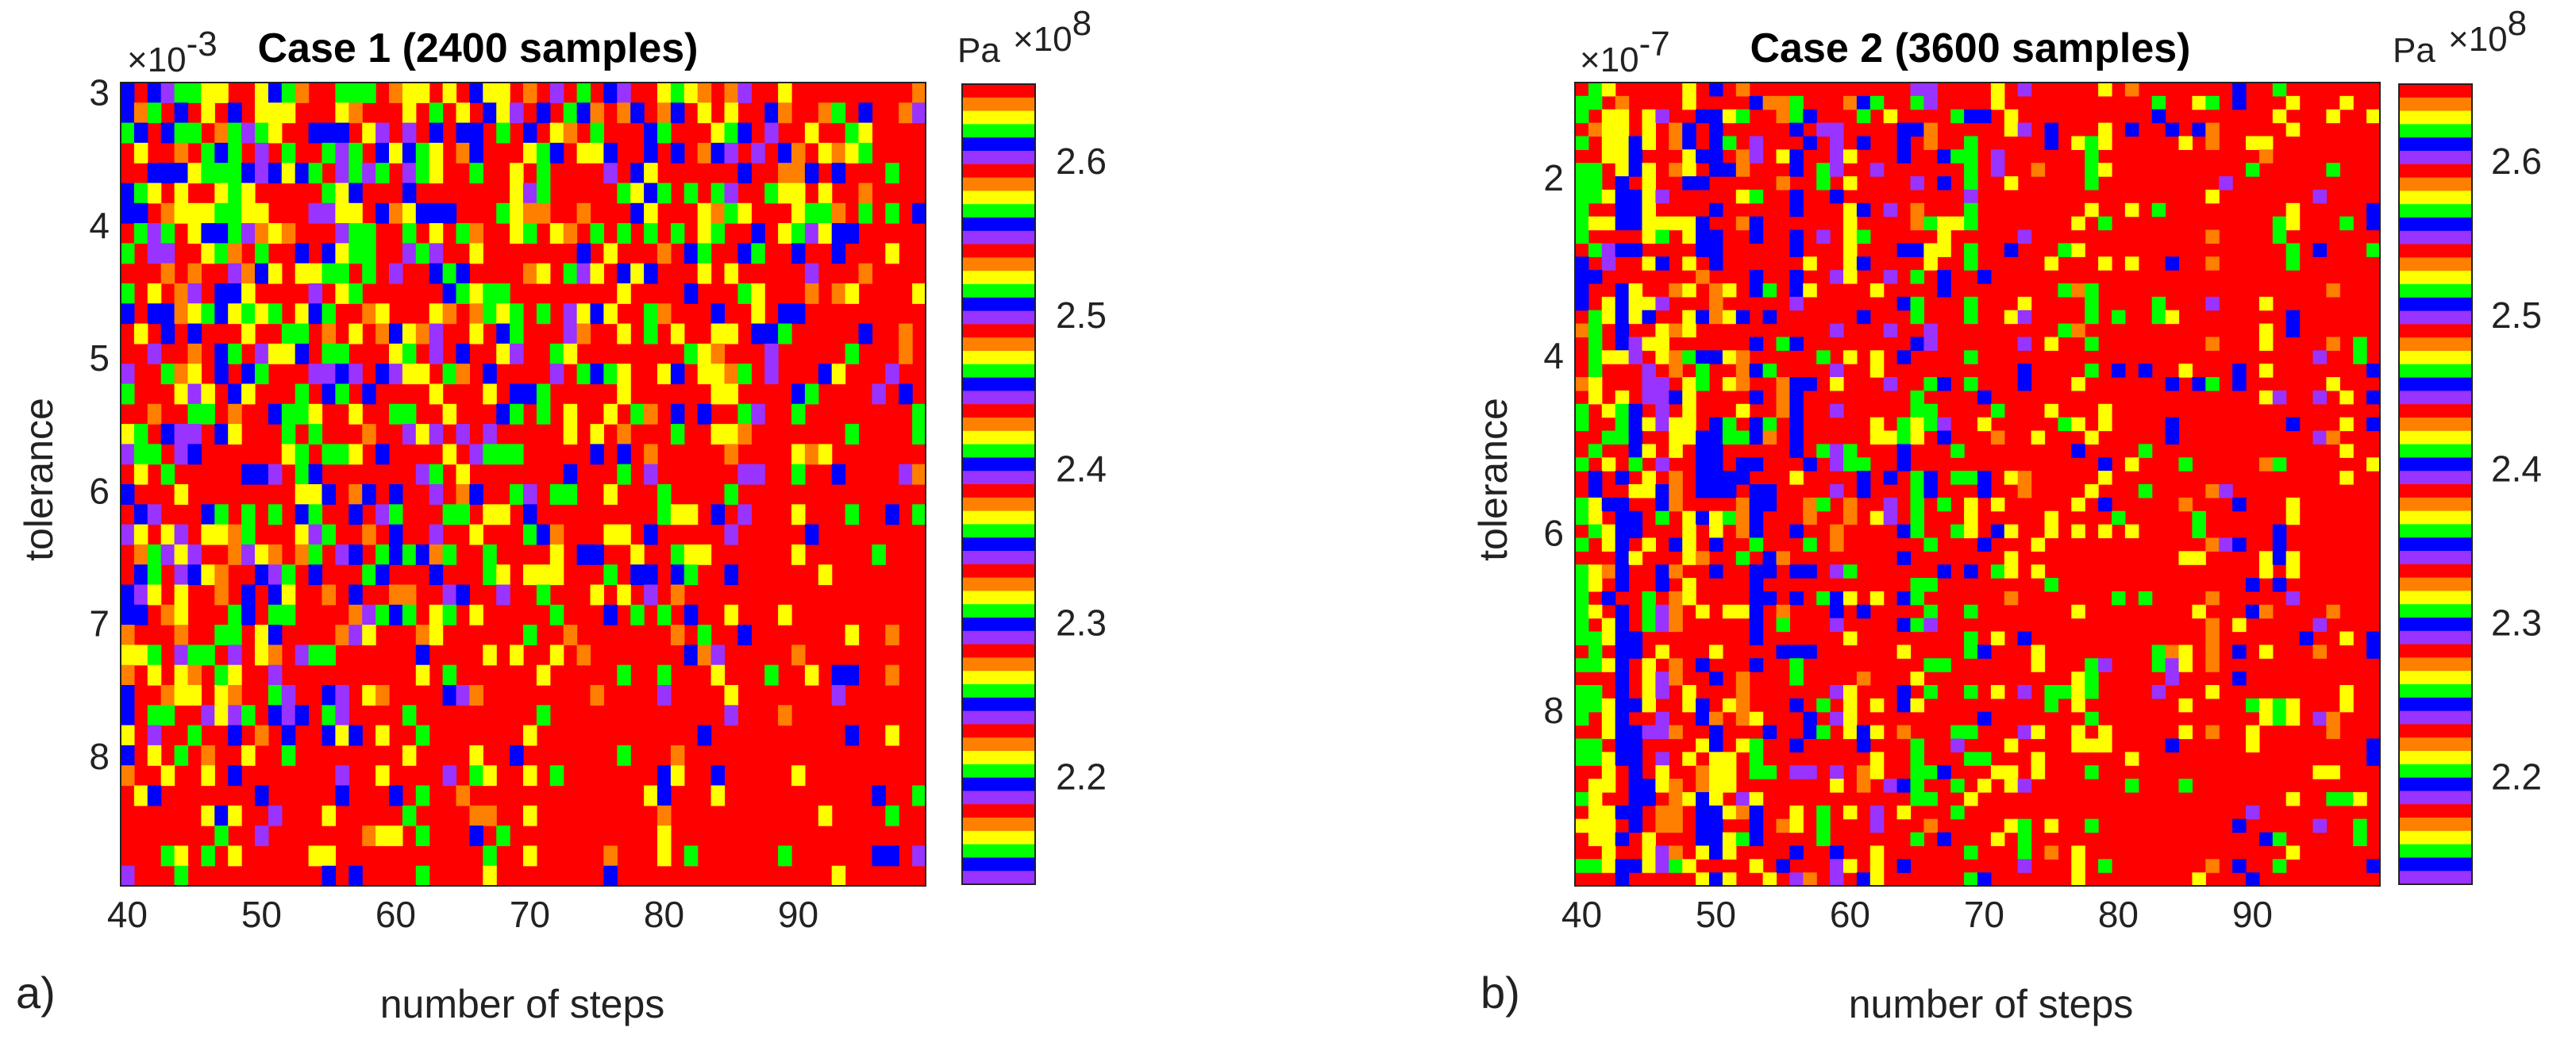 This screenshot has height=1043, width=2576. What do you see at coordinates (1917, 914) in the screenshot?
I see `panel-b-x-axis: 40 50 60 70 80 90` at bounding box center [1917, 914].